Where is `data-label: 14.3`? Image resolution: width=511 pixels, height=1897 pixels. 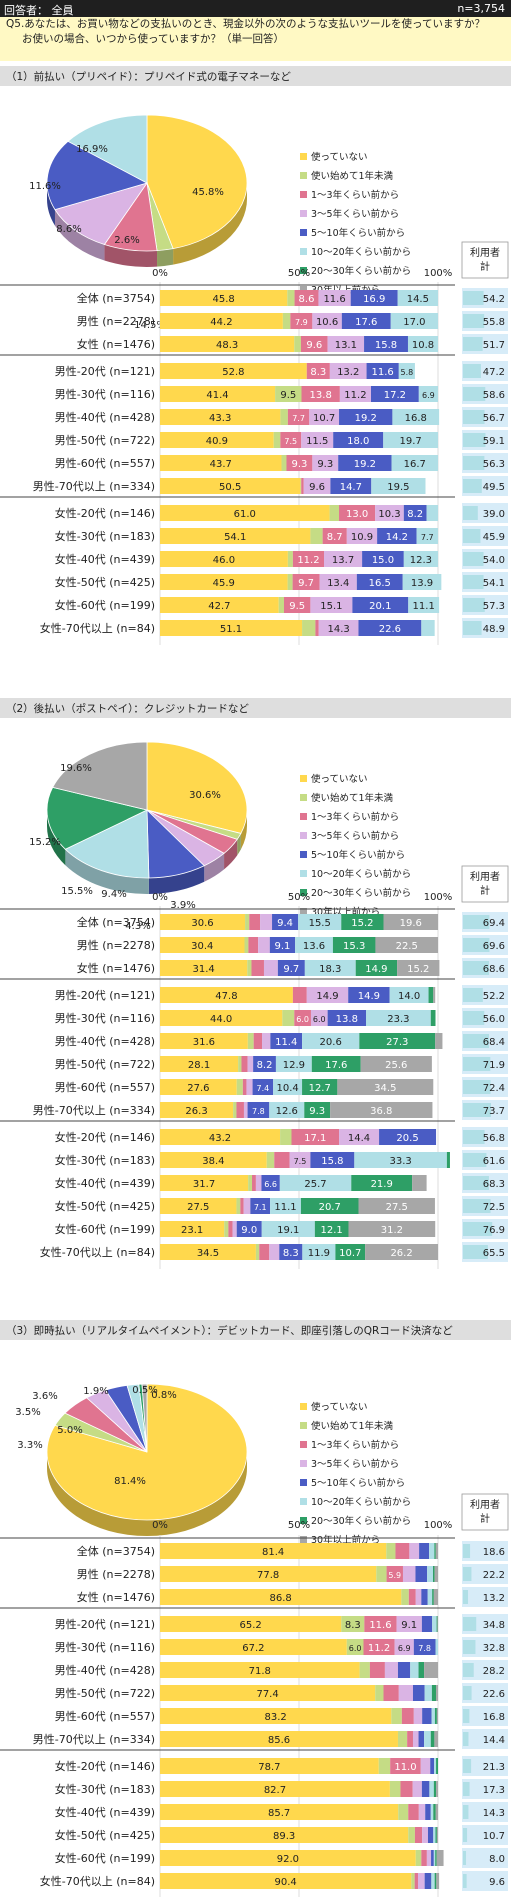 data-label: 14.3 is located at coordinates (338, 629).